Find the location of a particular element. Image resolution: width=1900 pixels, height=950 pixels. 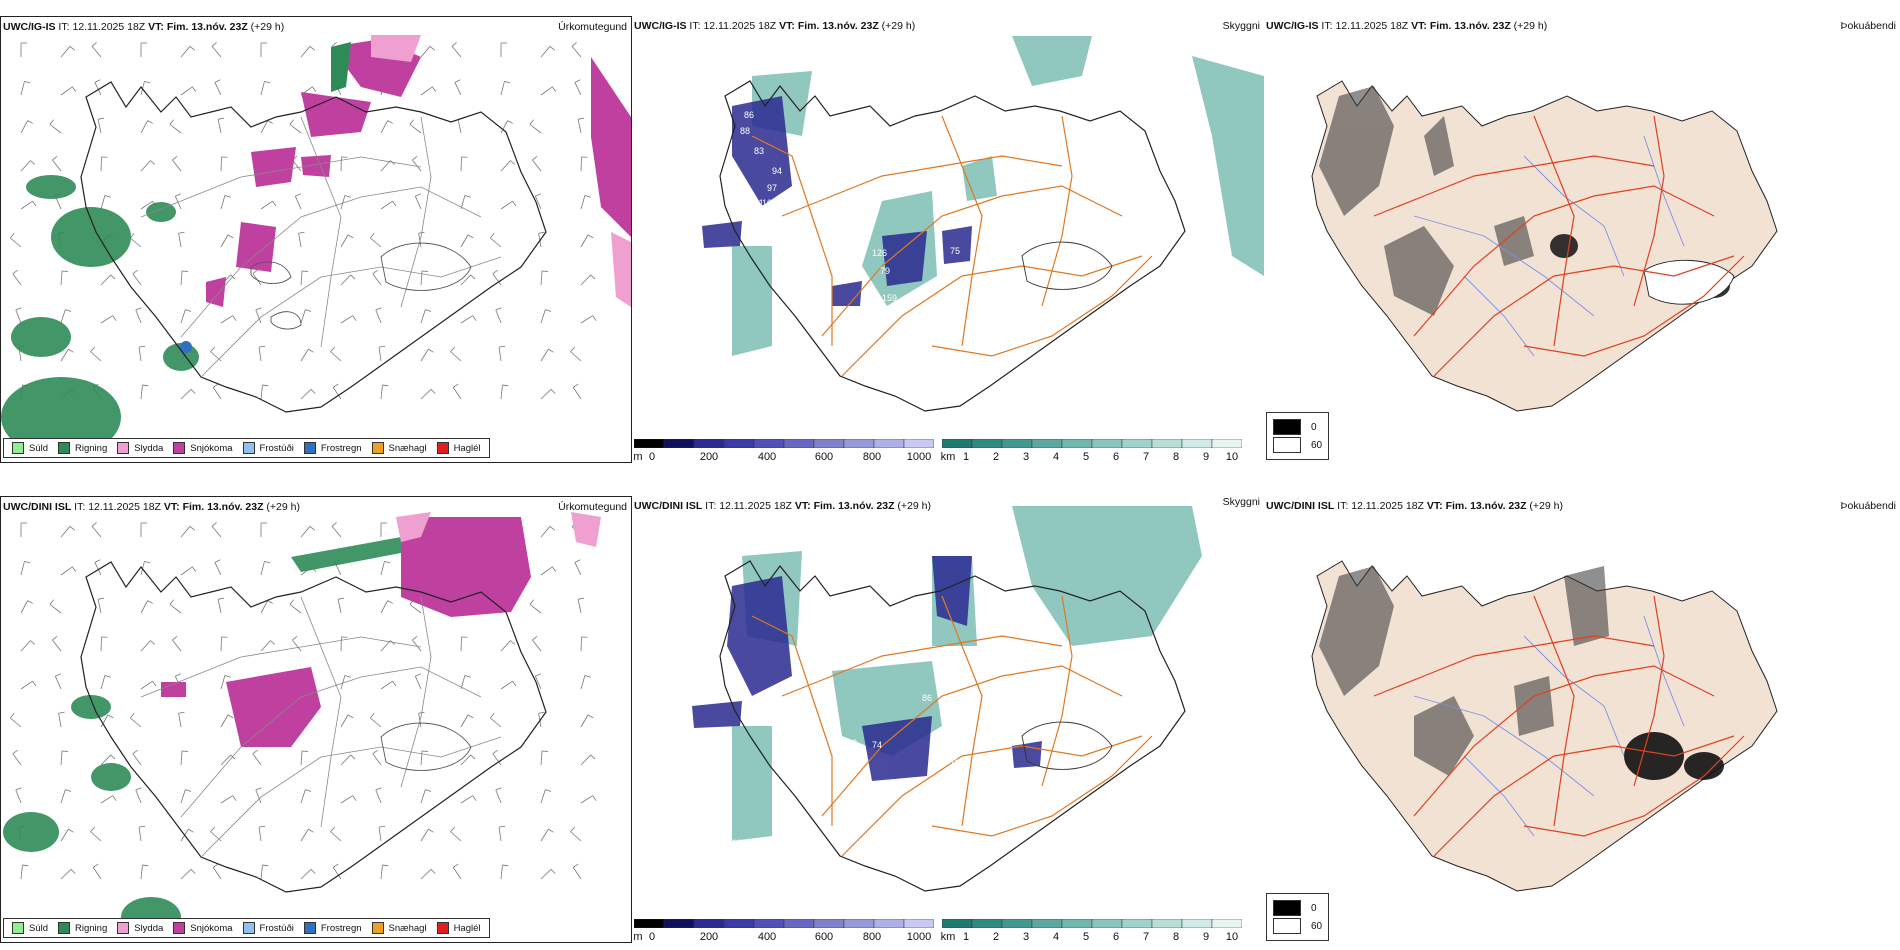

glacier-outlines is located at coordinates (1067, 265).